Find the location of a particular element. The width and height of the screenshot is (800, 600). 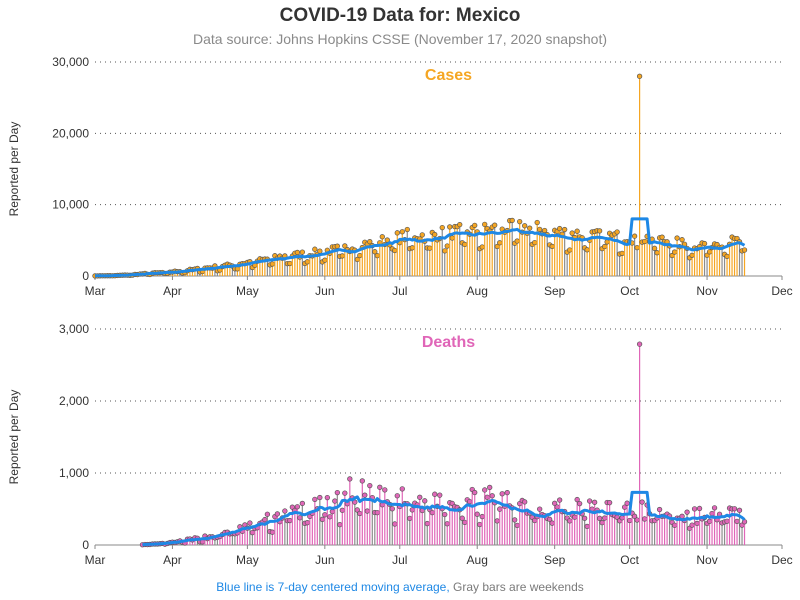

deaths-x-tick-label: Aug is located at coordinates (477, 560).